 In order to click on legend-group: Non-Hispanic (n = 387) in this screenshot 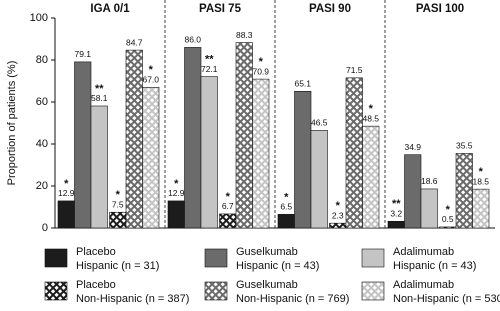, I will do `click(132, 299)`.